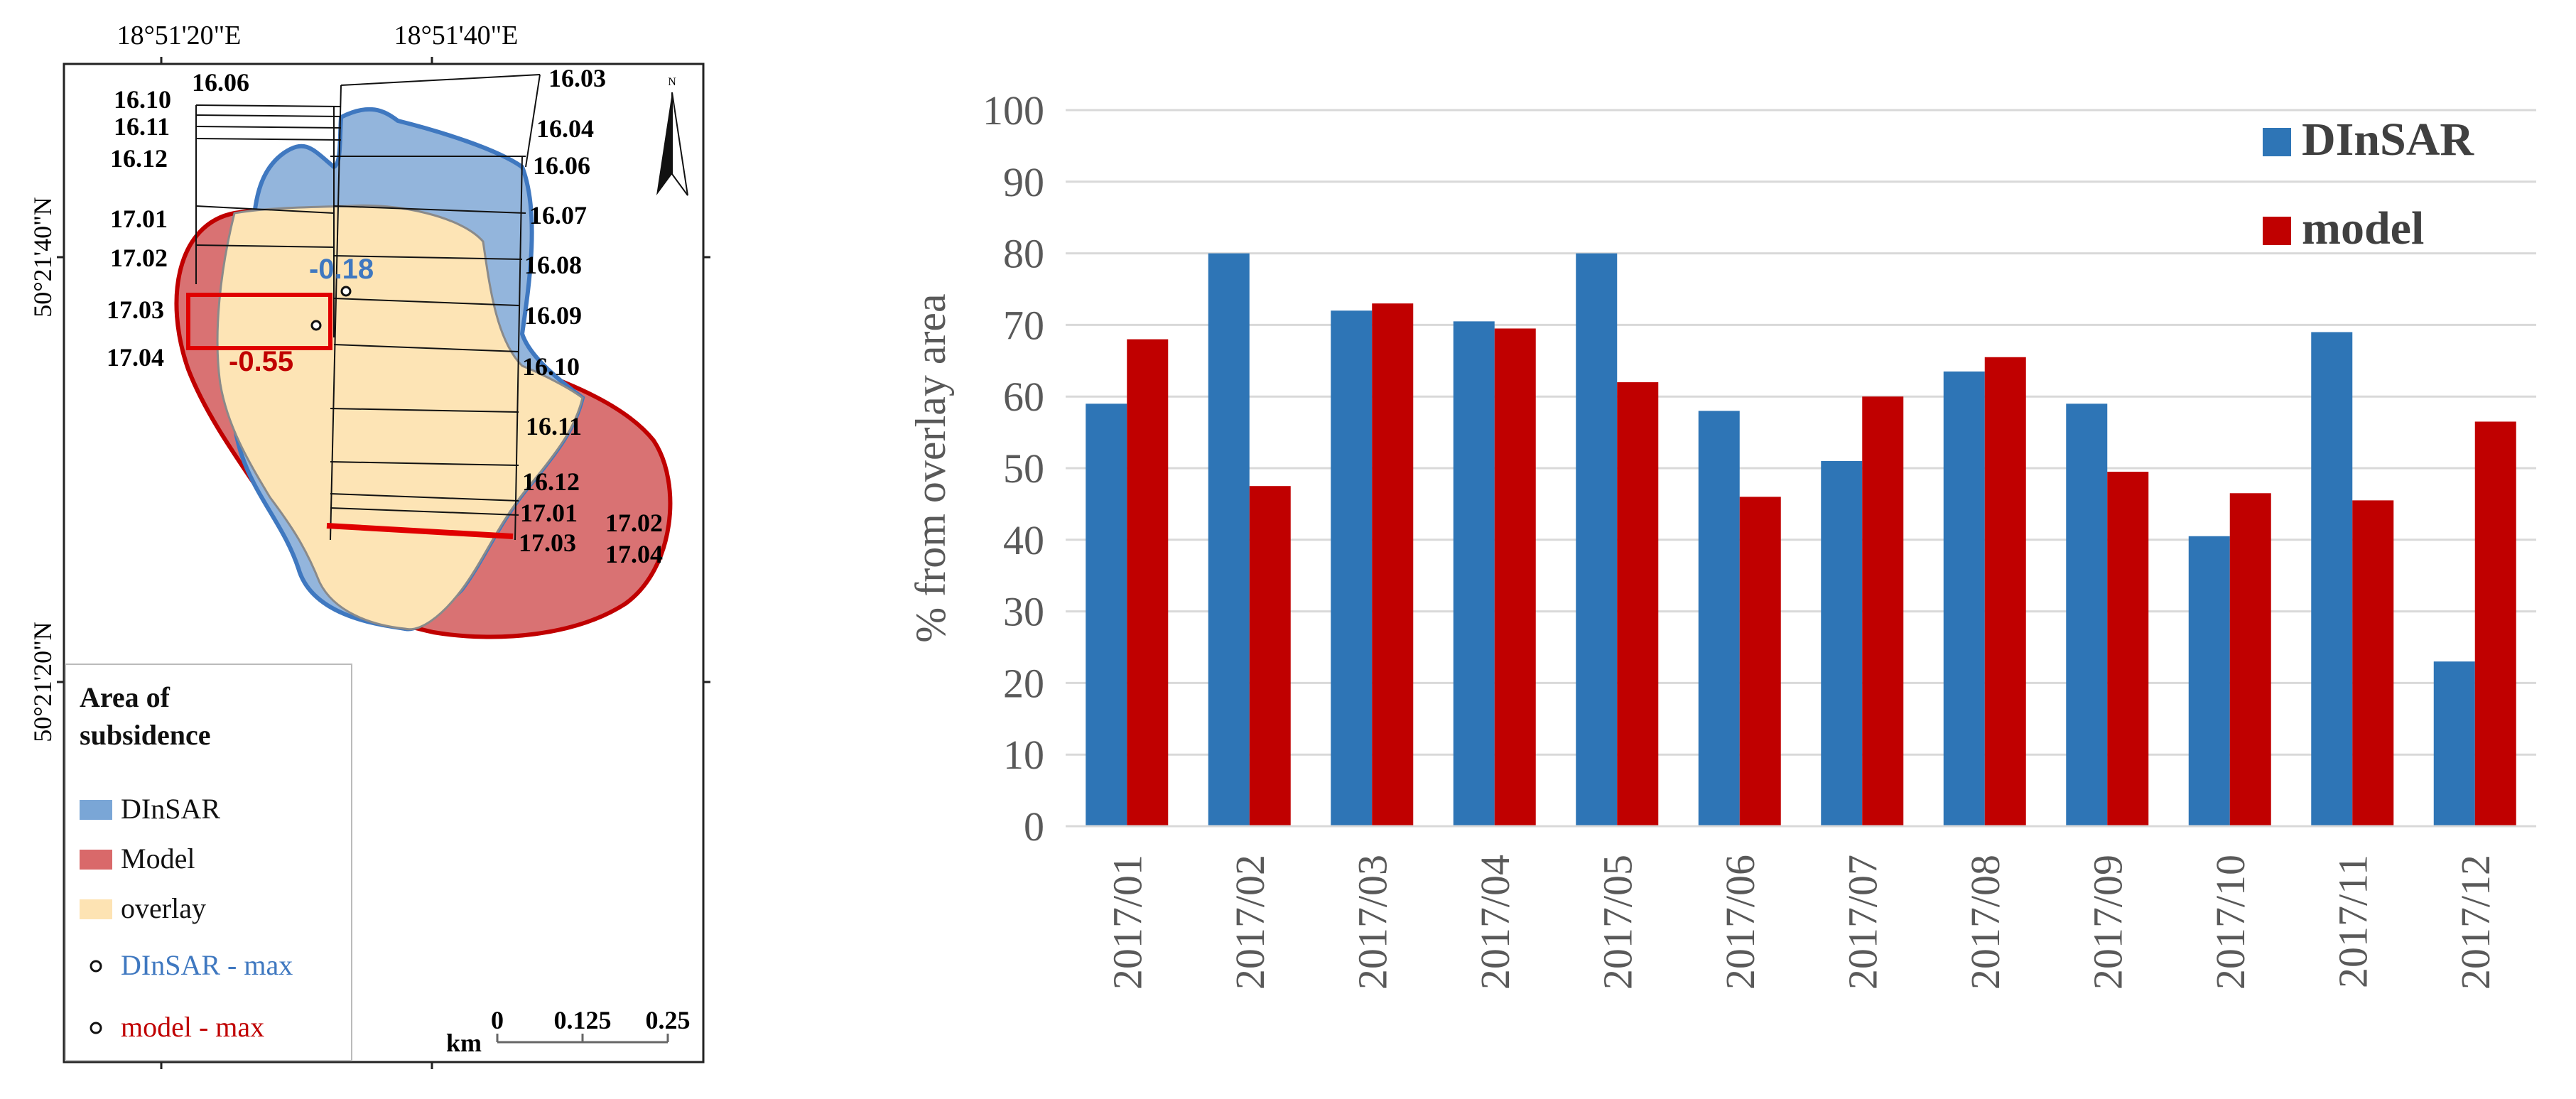 Image resolution: width=2576 pixels, height=1099 pixels. I want to click on x-tick-label: 2017/04, so click(1495, 922).